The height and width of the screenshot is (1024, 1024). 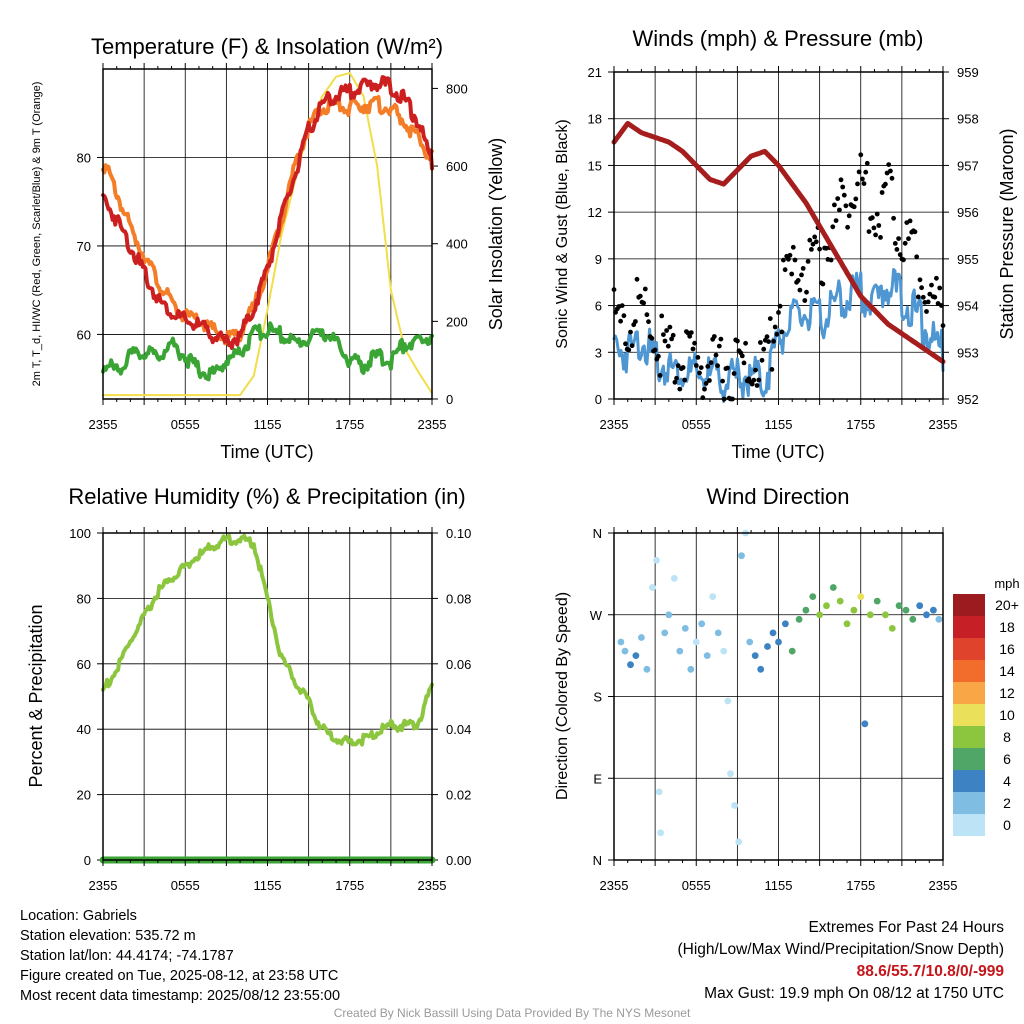 What do you see at coordinates (1007, 737) in the screenshot?
I see `colorbar-label: 8` at bounding box center [1007, 737].